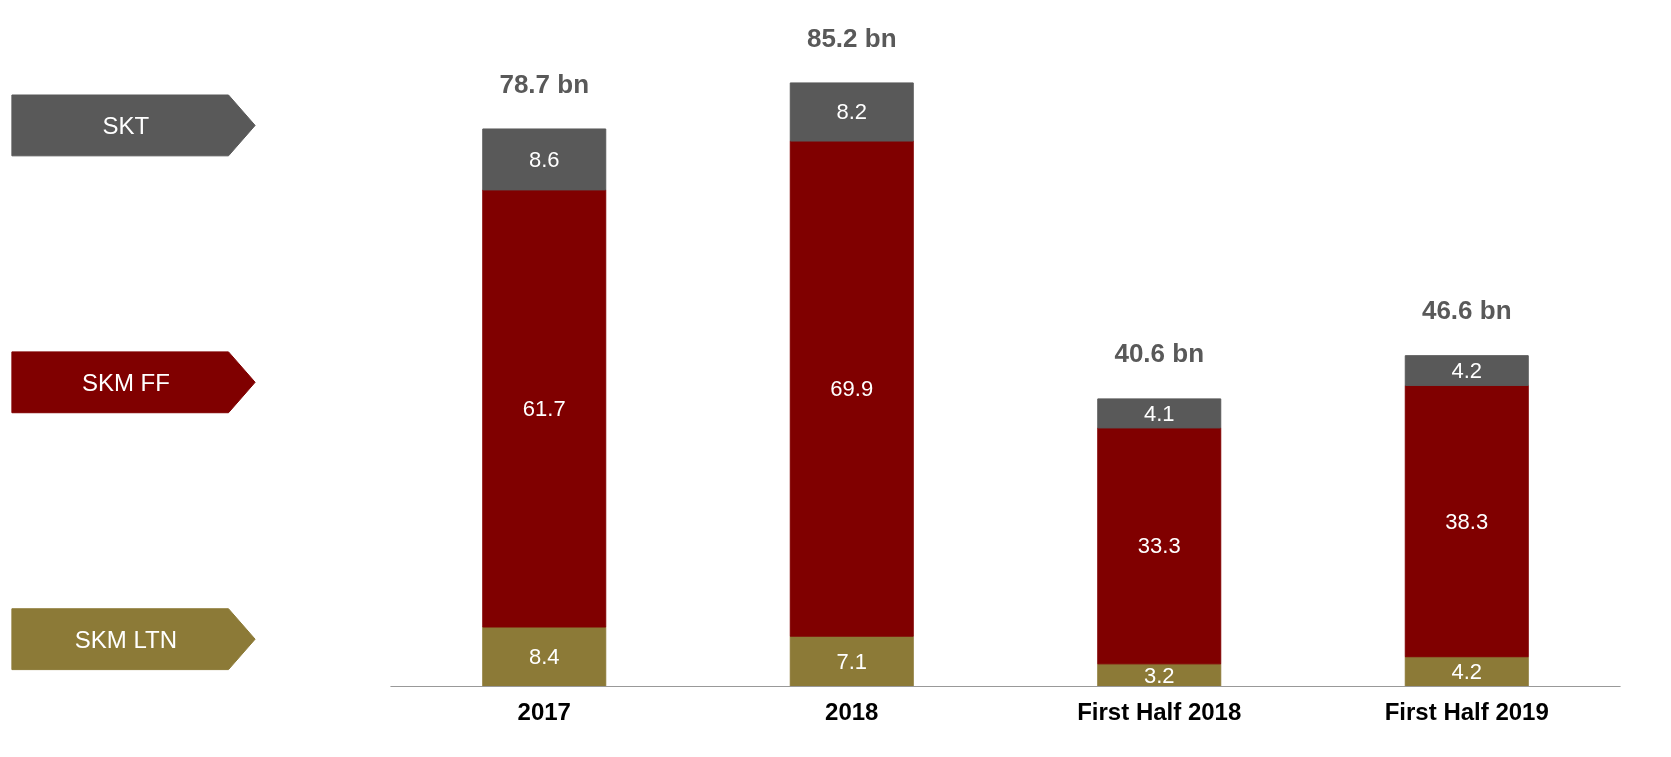 Image resolution: width=1671 pixels, height=757 pixels. Describe the element at coordinates (1466, 310) in the screenshot. I see `total-label: 46.6 bn` at that location.